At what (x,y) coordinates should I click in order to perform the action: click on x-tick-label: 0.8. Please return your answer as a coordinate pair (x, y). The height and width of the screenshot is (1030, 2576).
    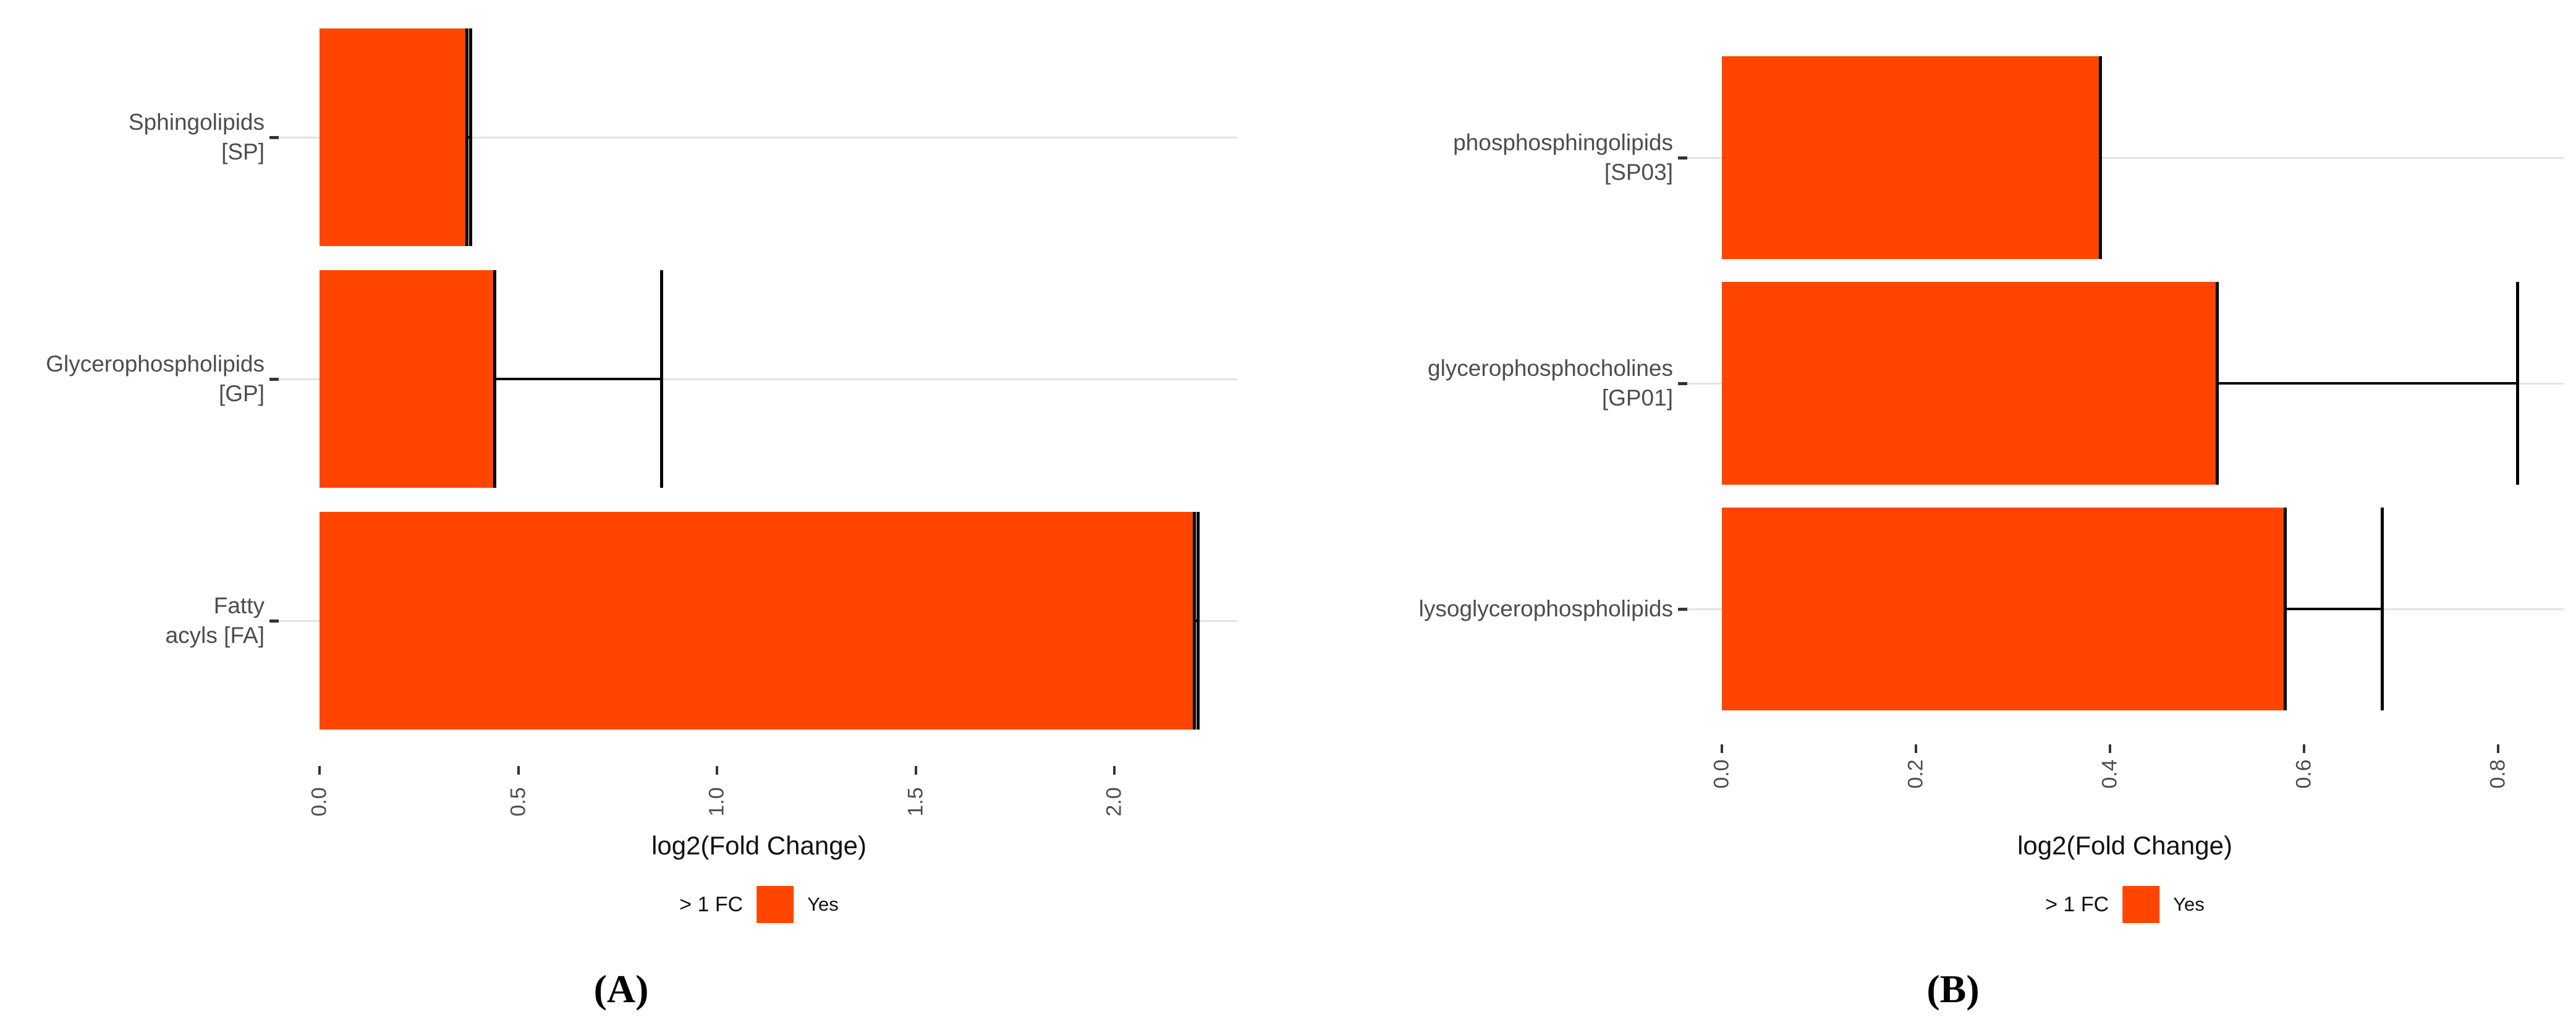
    Looking at the image, I should click on (2498, 774).